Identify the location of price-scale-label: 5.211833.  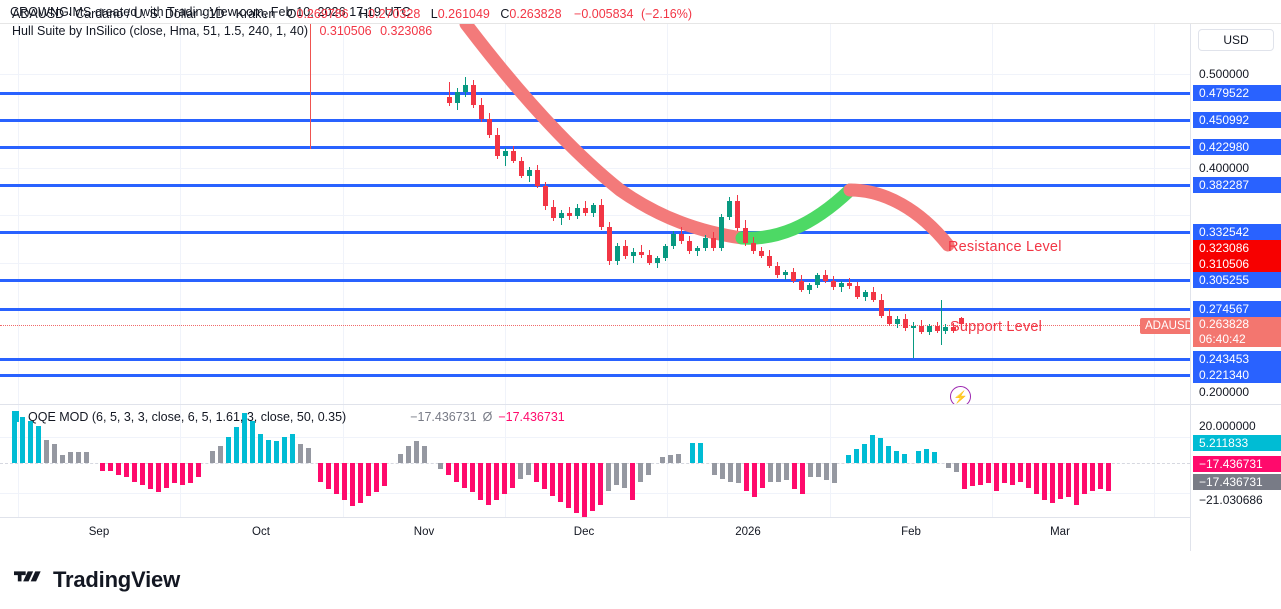
(1237, 443).